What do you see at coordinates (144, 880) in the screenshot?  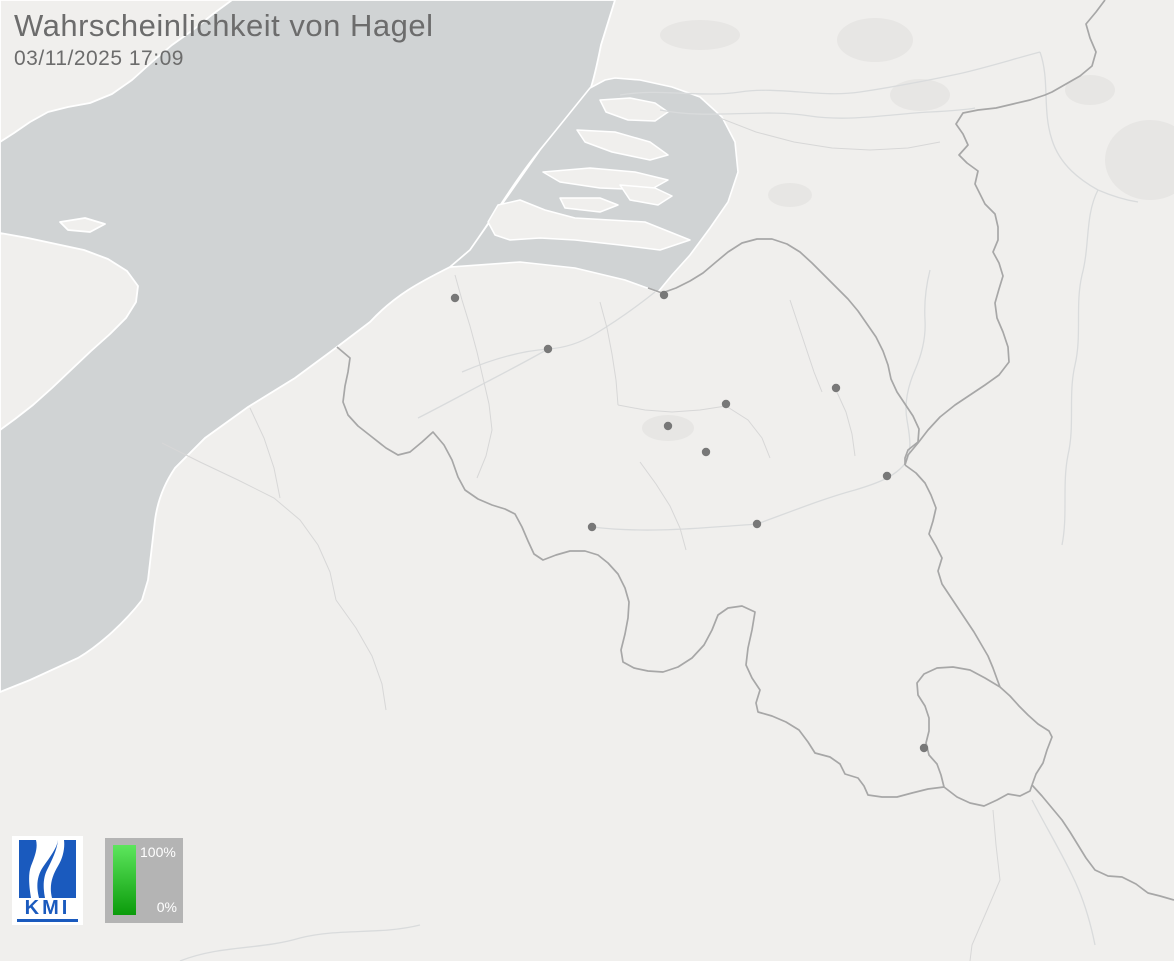 I see `probability-legend: 100% 0%` at bounding box center [144, 880].